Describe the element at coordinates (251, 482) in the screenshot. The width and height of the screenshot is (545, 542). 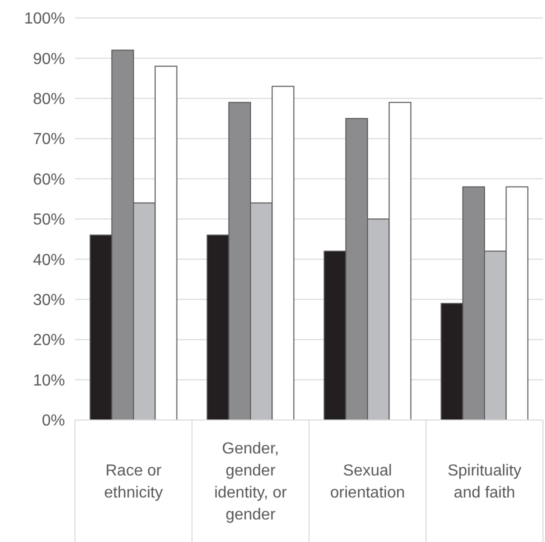
I see `x-tick-label: Gender, gender identity, or gender` at that location.